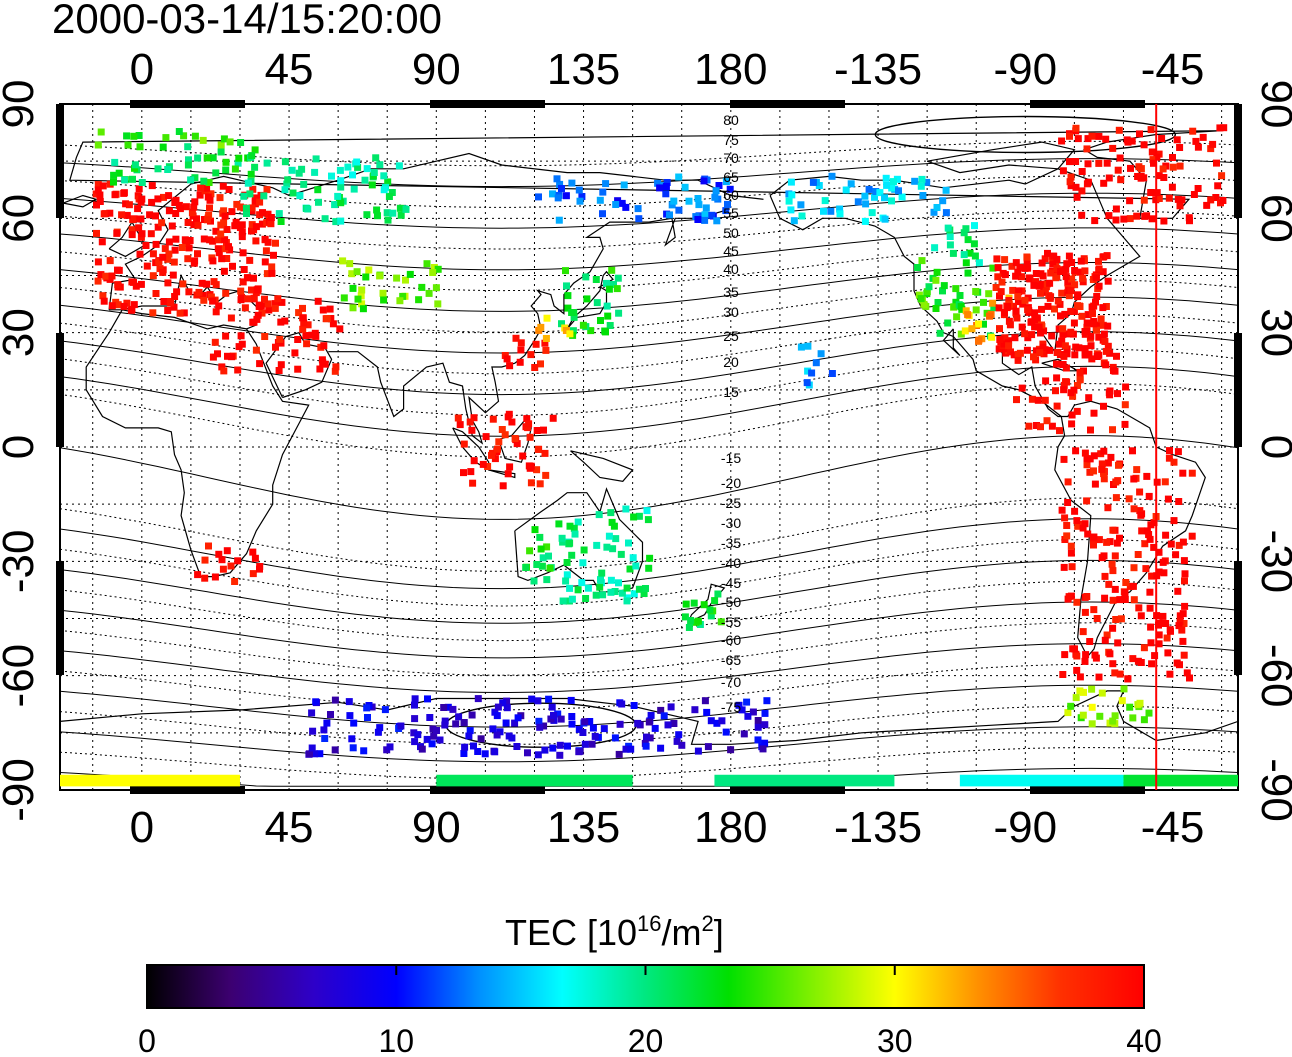 Image resolution: width=1292 pixels, height=1057 pixels. What do you see at coordinates (731, 458) in the screenshot?
I see `magnetic-latitude-label: -15` at bounding box center [731, 458].